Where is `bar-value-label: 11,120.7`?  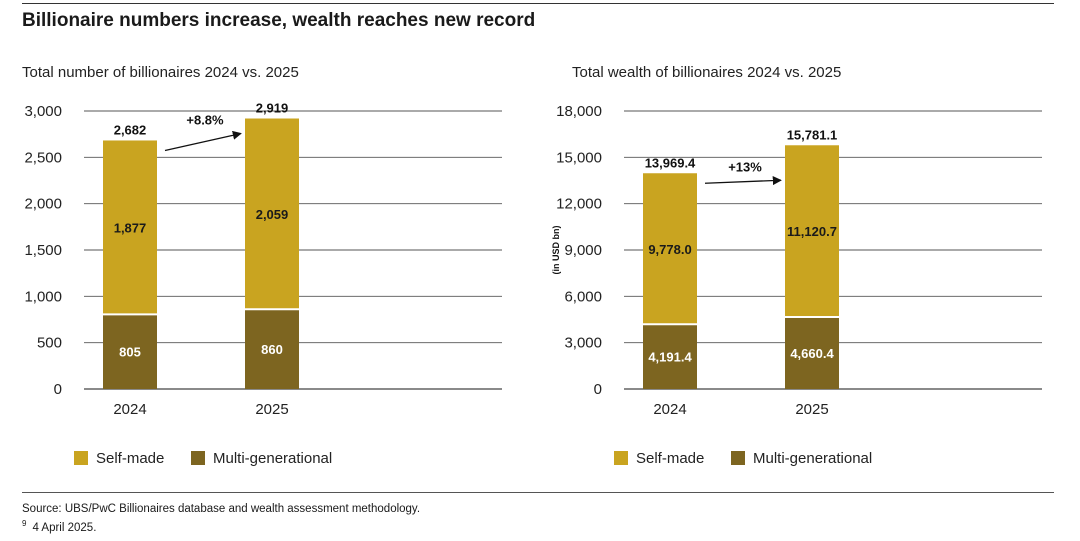 bar-value-label: 11,120.7 is located at coordinates (812, 231).